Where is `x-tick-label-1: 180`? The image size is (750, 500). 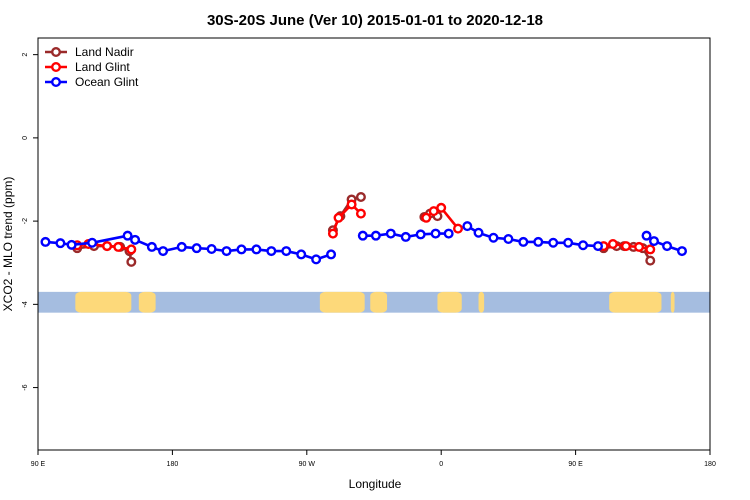
x-tick-label-1: 180 is located at coordinates (173, 464).